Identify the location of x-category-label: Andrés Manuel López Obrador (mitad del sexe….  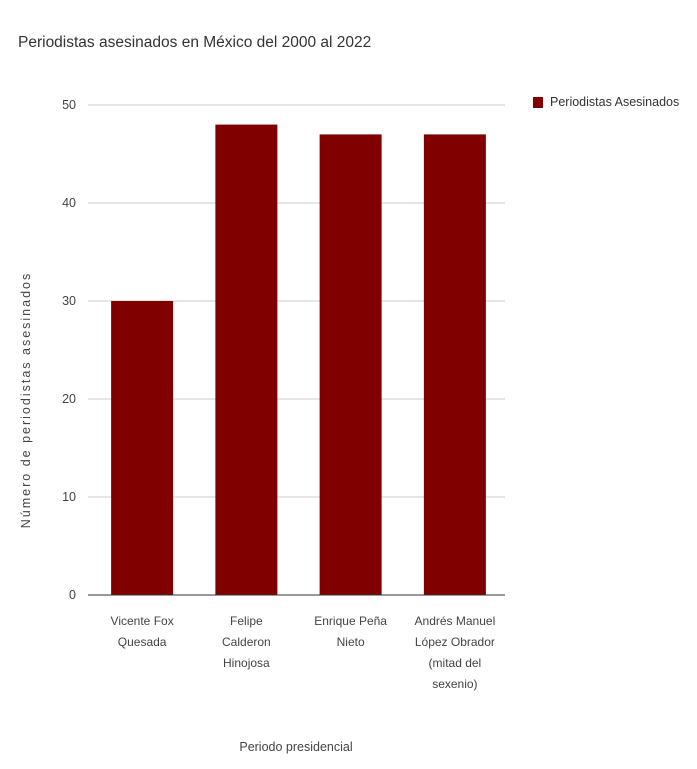
(455, 652).